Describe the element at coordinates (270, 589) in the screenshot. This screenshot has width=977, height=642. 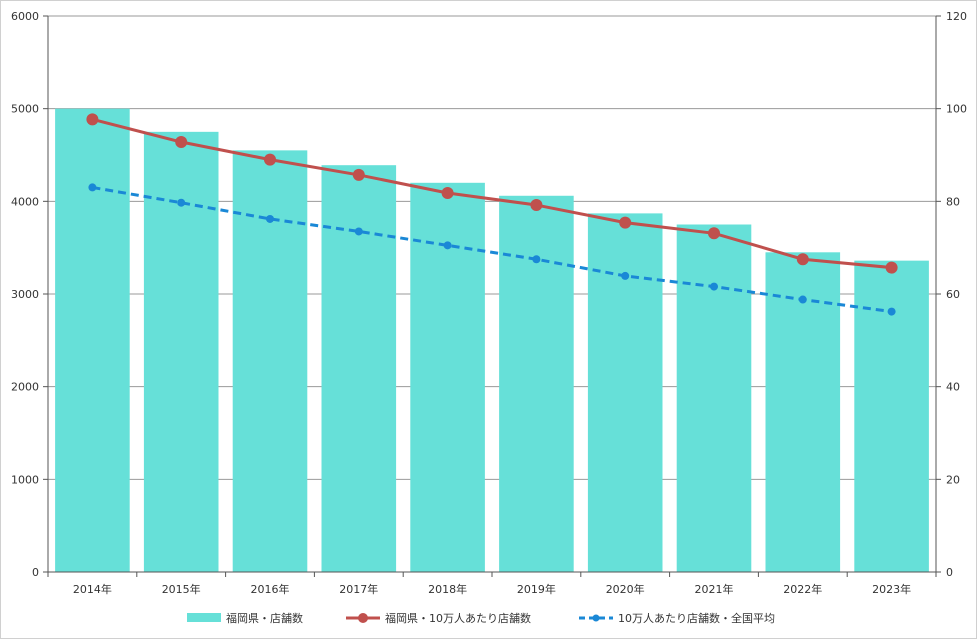
I see `x-tick-label: 2016年` at that location.